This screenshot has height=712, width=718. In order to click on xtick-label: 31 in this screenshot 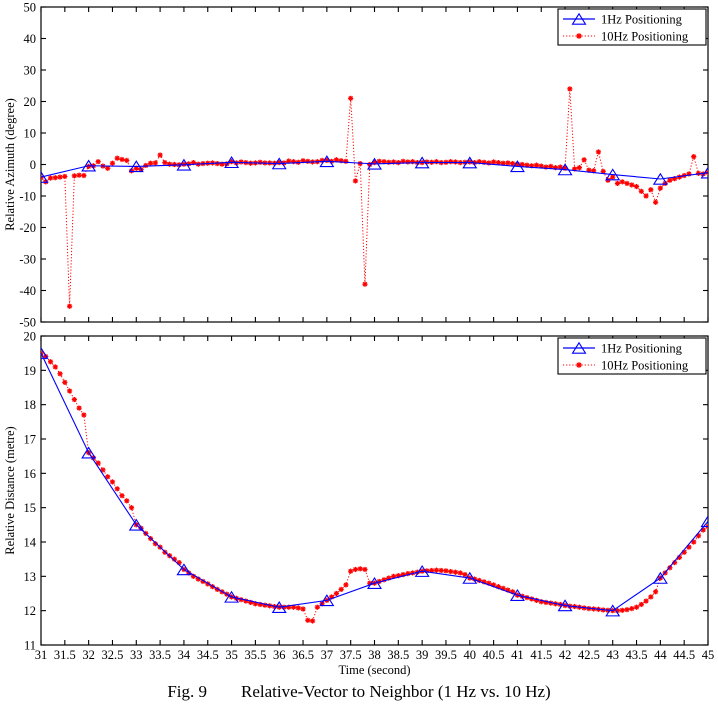, I will do `click(41, 655)`.